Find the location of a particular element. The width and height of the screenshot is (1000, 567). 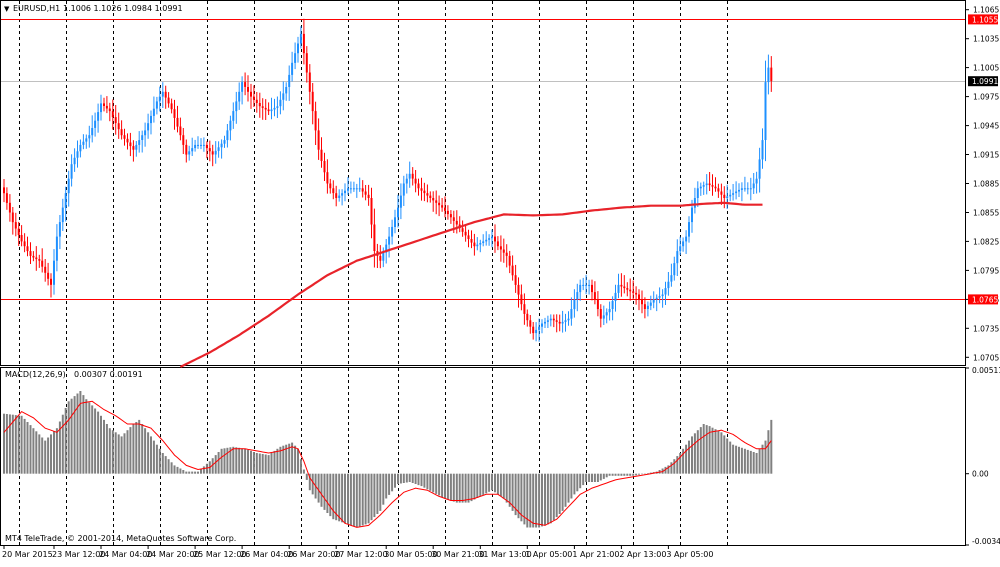

ohlc-readout: 1.1006 1.1026 1.0984 1.0991 is located at coordinates (123, 8).